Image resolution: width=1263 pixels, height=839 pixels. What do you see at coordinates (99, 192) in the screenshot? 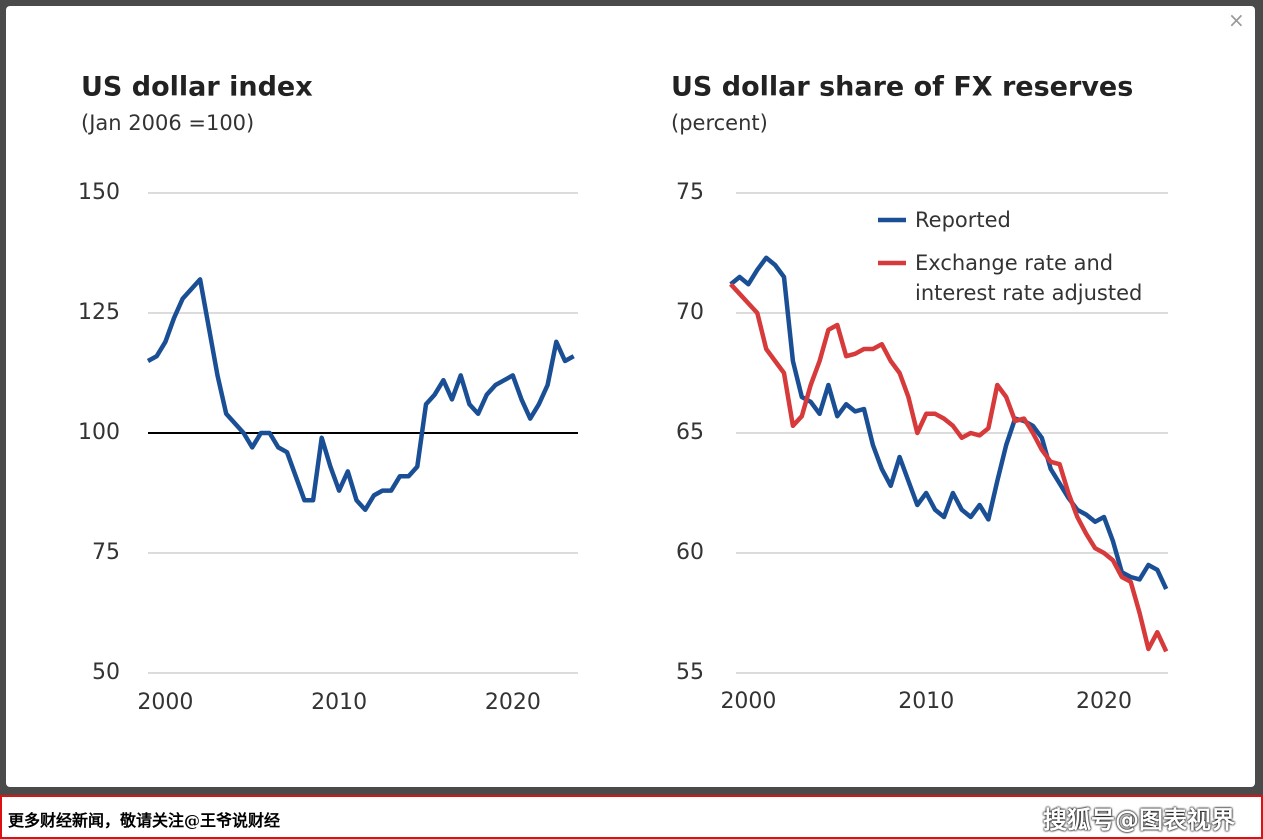
I see `y-tick-label: 150` at bounding box center [99, 192].